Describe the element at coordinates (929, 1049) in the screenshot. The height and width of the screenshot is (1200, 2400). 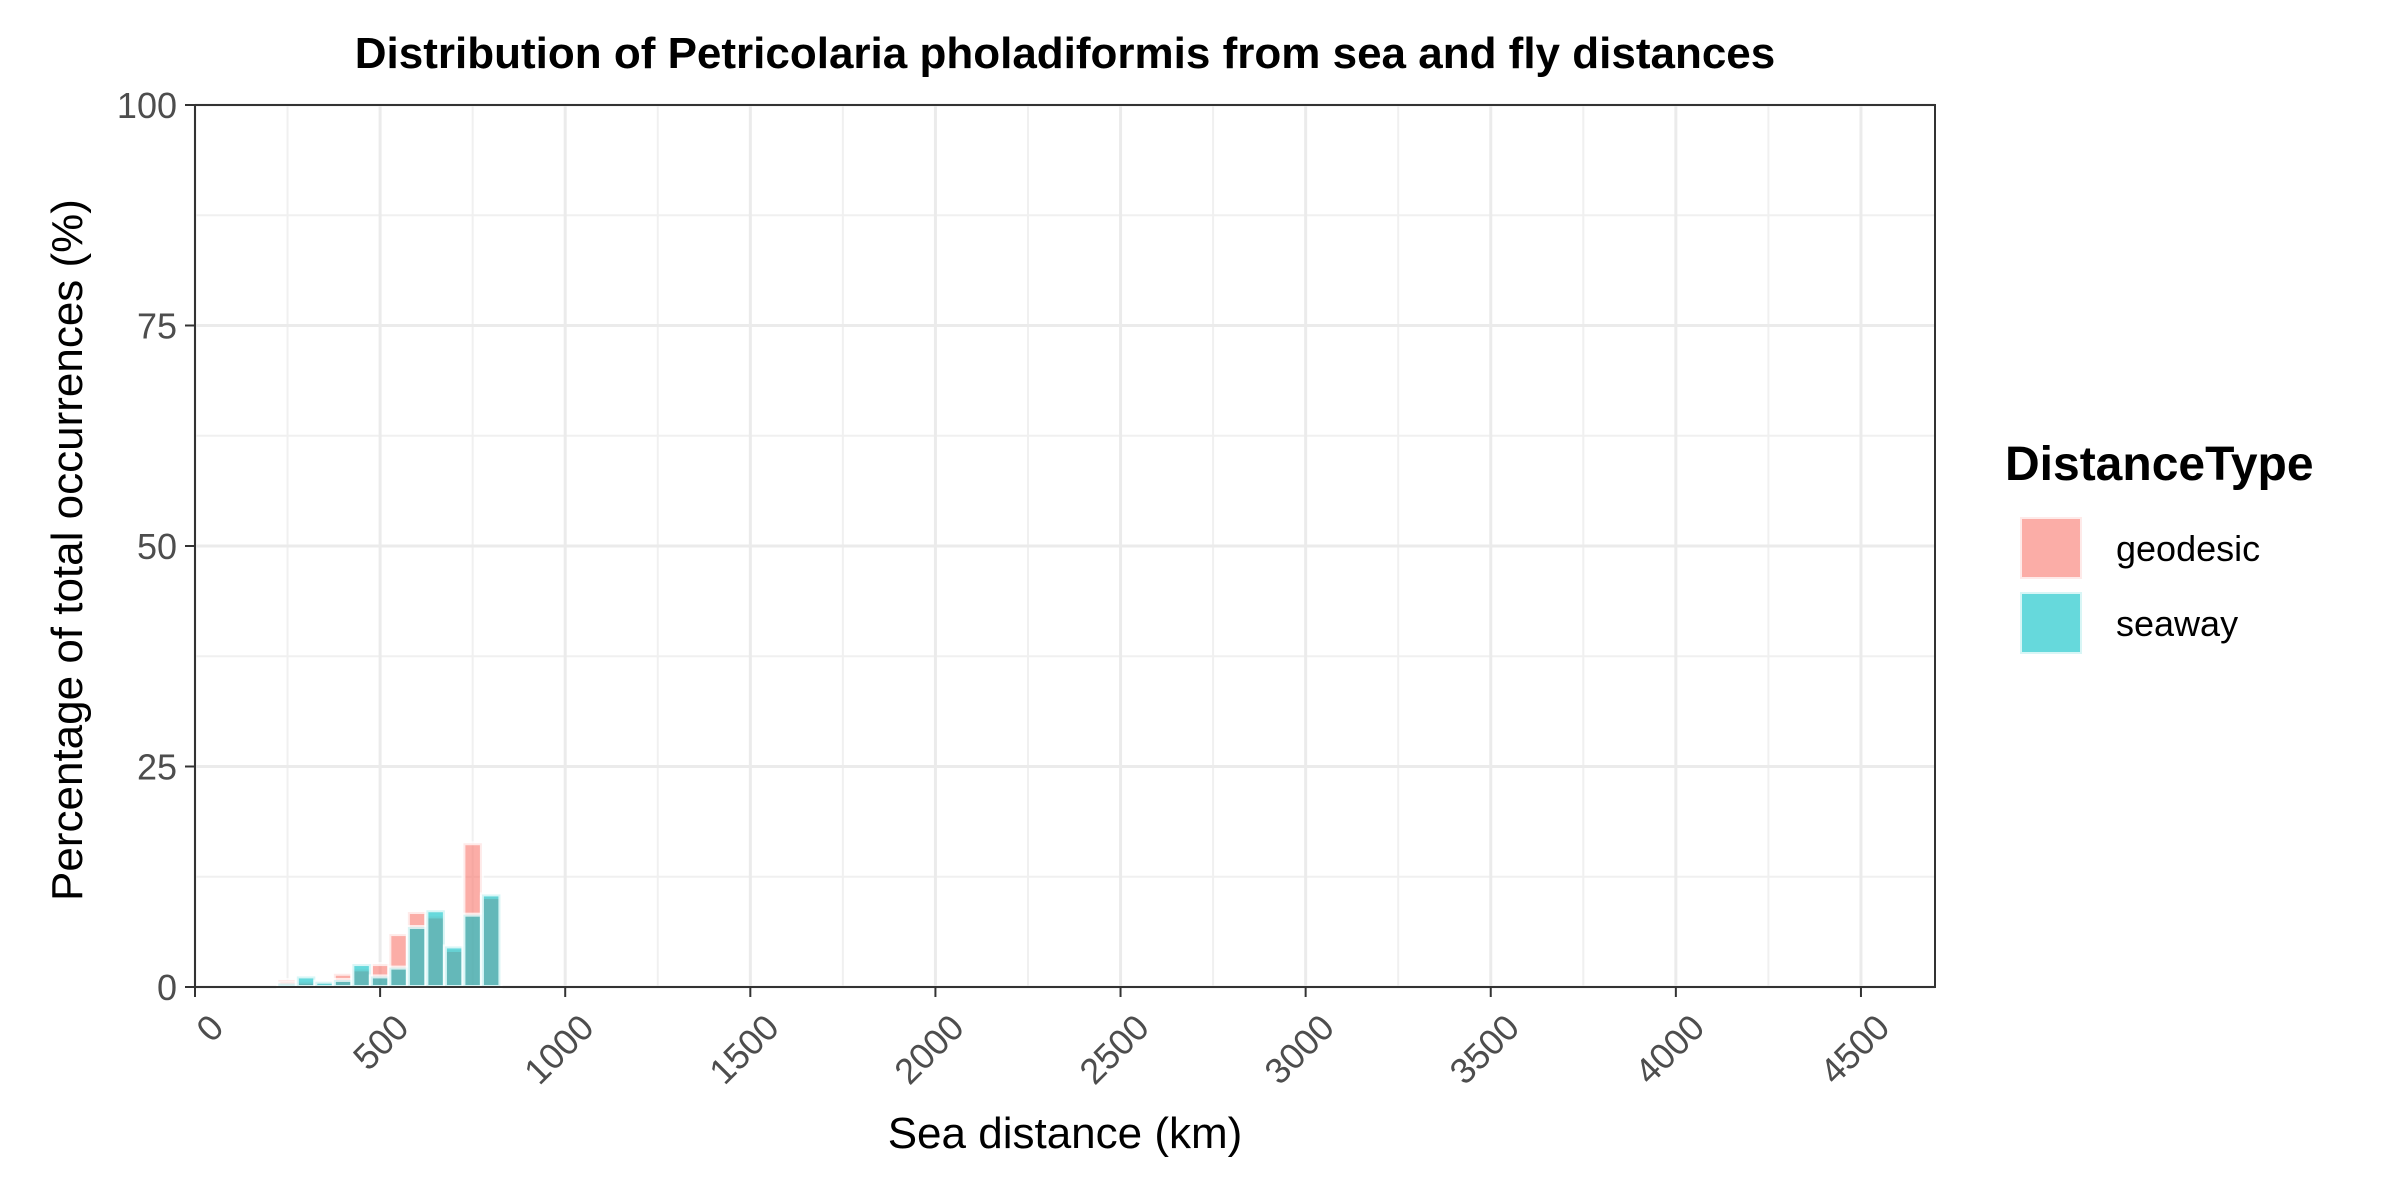
I see `x-tick-label: 2000` at that location.